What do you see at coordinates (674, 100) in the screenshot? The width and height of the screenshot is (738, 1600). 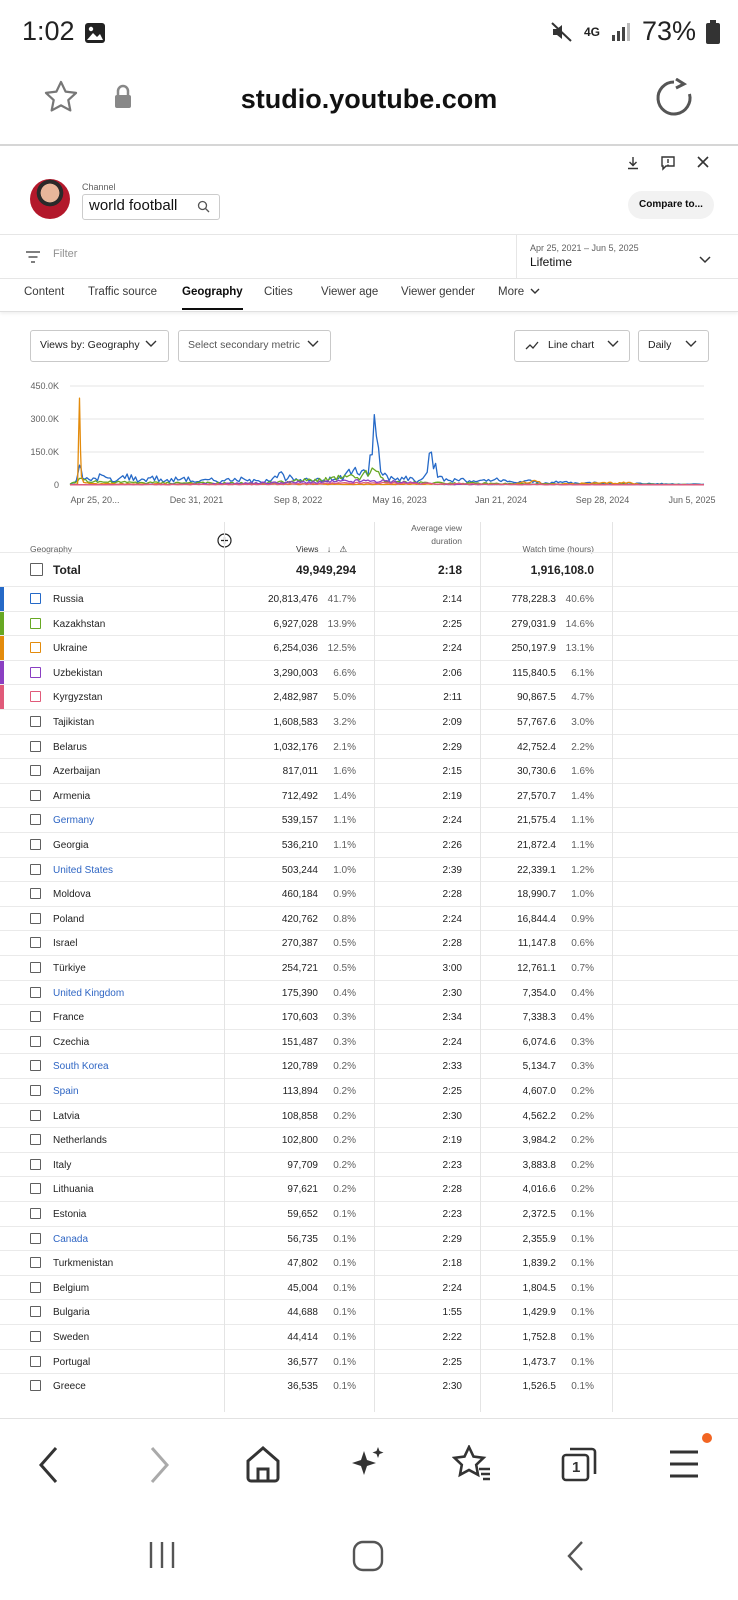 I see `reload-icon` at bounding box center [674, 100].